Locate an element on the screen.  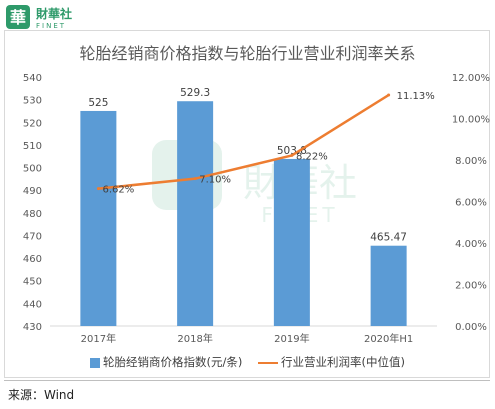
x-tick-label: 2018年 is located at coordinates (194, 338).